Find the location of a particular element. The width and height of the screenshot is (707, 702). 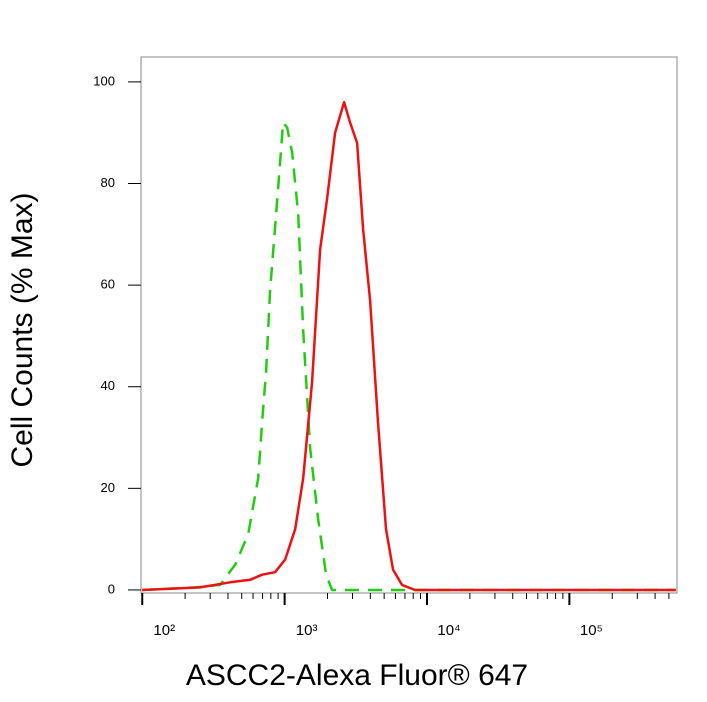

y-tick-label: 100 is located at coordinates (104, 80).